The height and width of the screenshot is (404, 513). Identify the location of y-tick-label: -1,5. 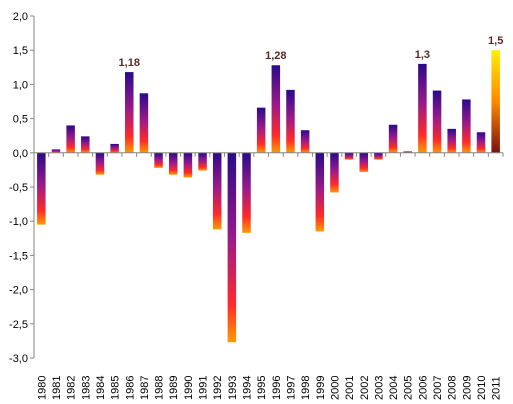
(18, 256).